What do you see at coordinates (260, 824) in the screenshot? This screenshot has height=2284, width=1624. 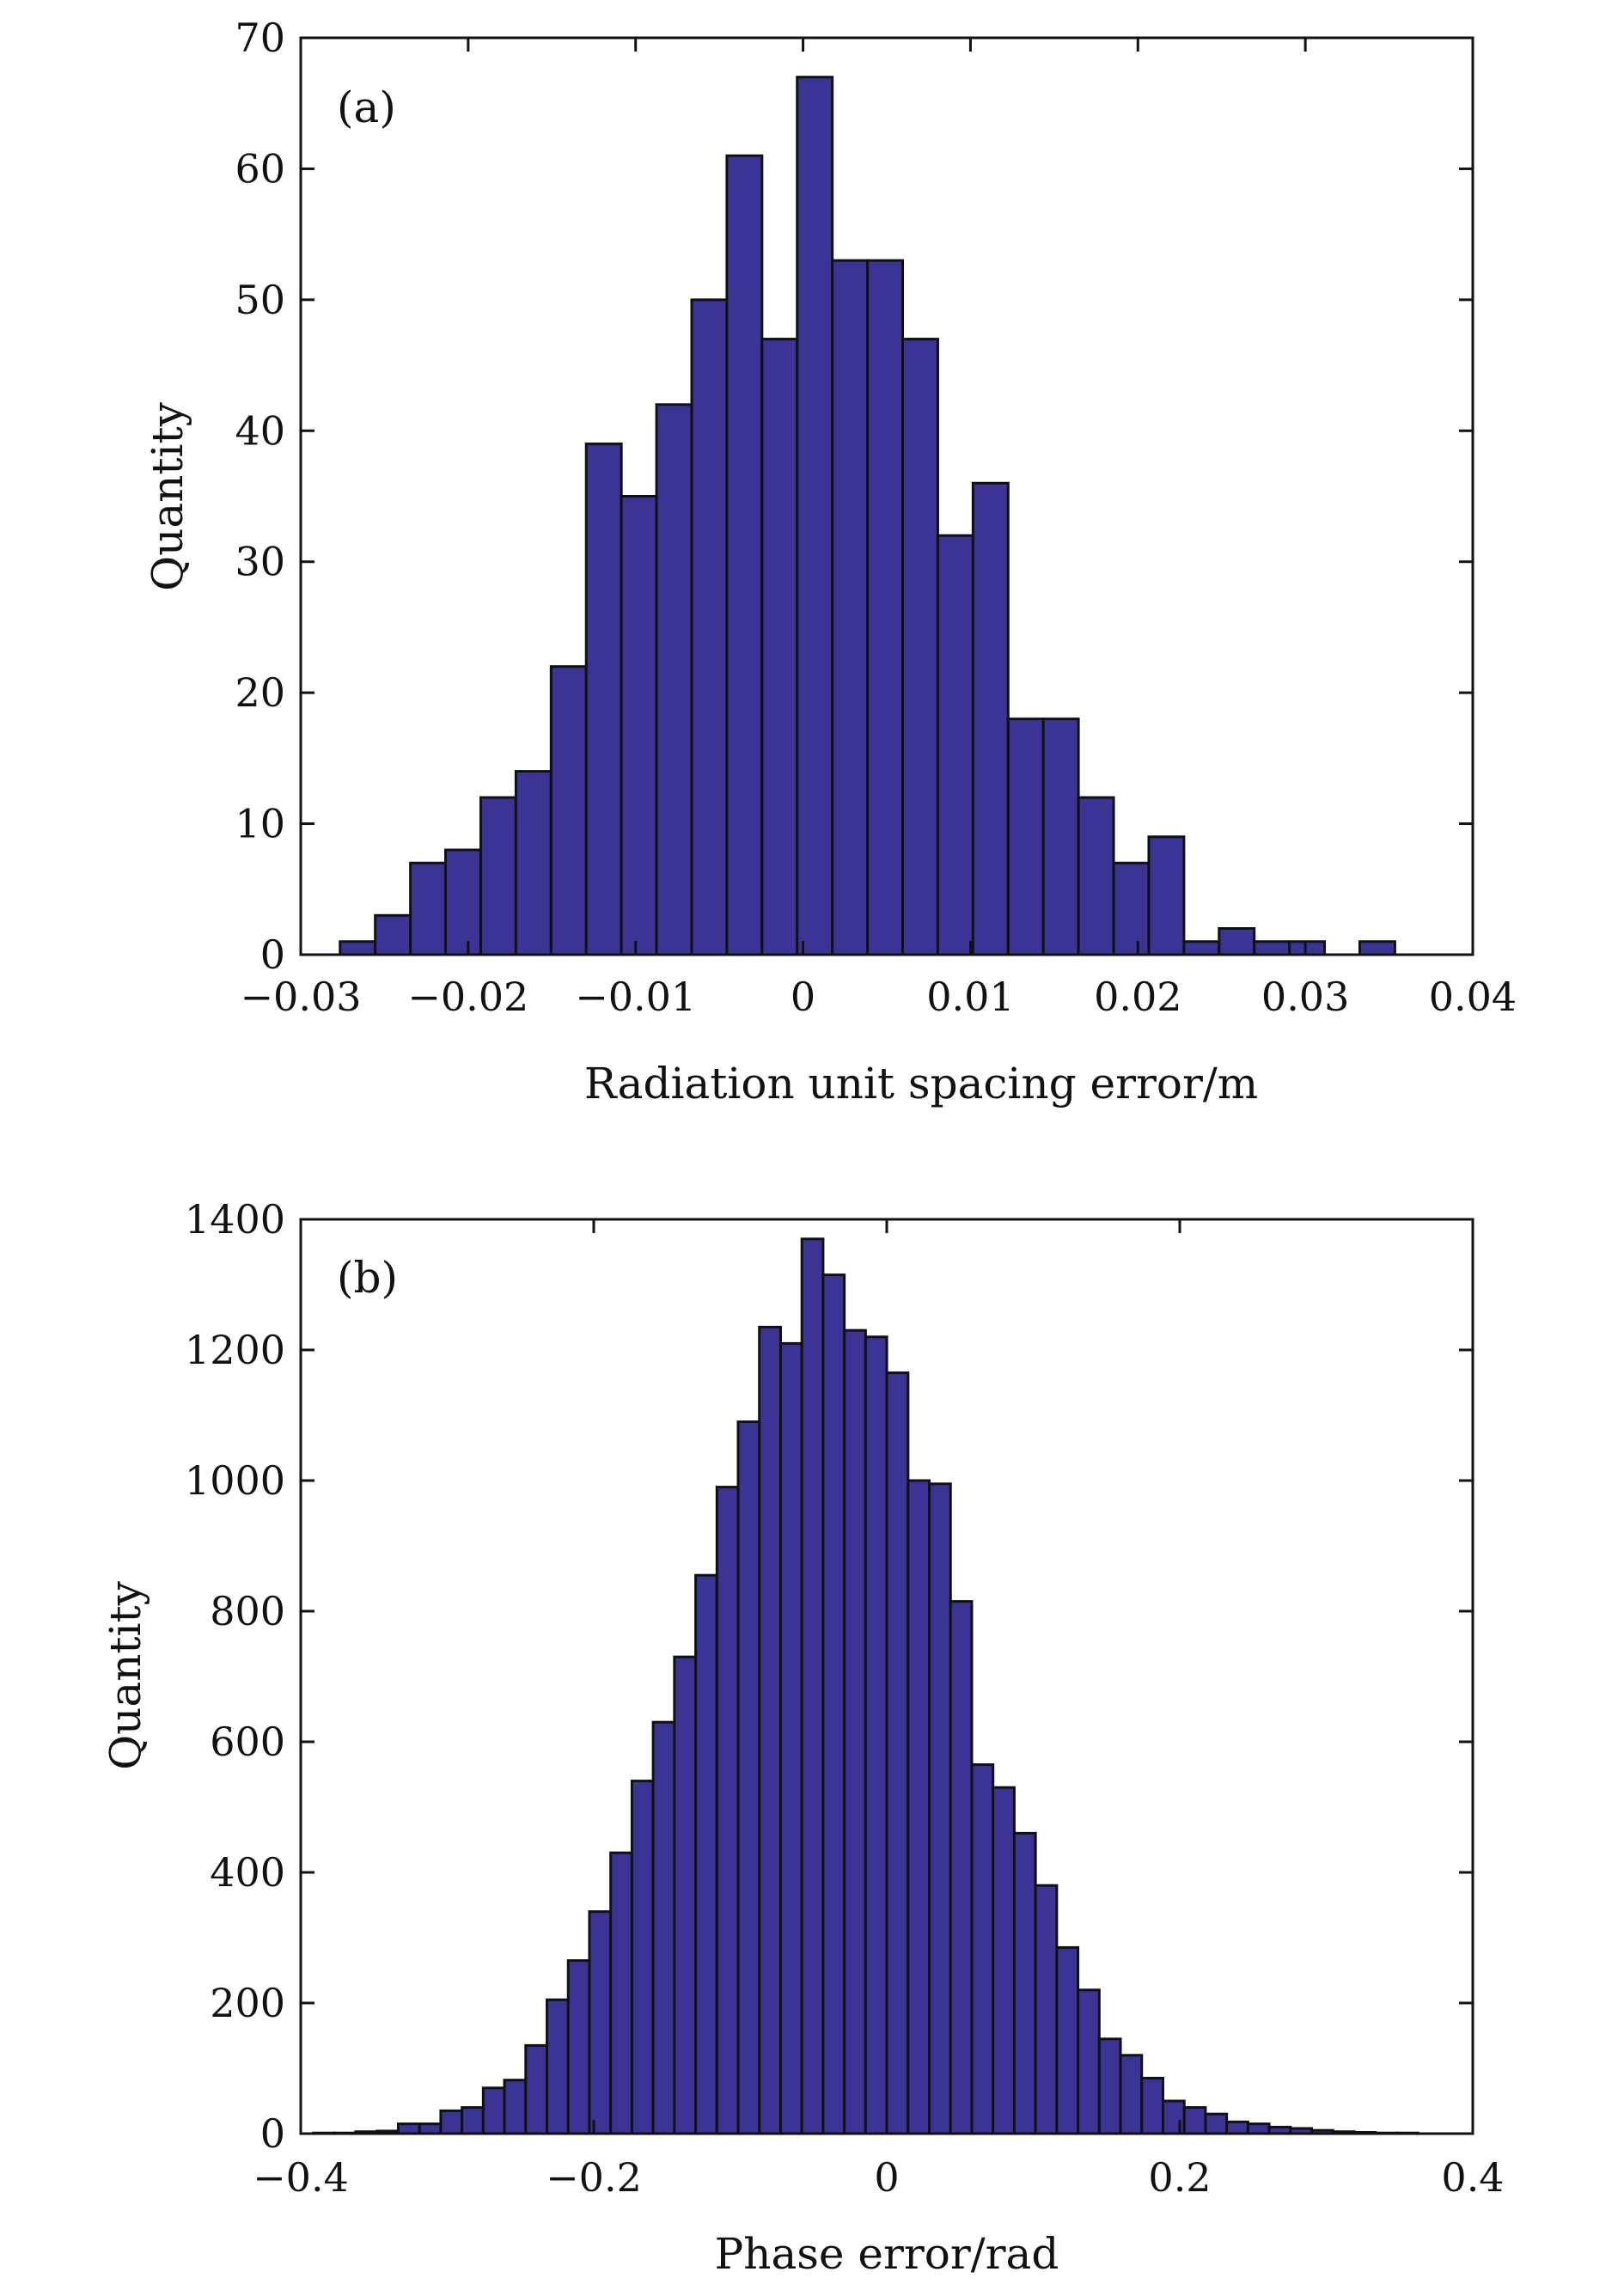 I see `chart-a-y-tick-label: 10` at bounding box center [260, 824].